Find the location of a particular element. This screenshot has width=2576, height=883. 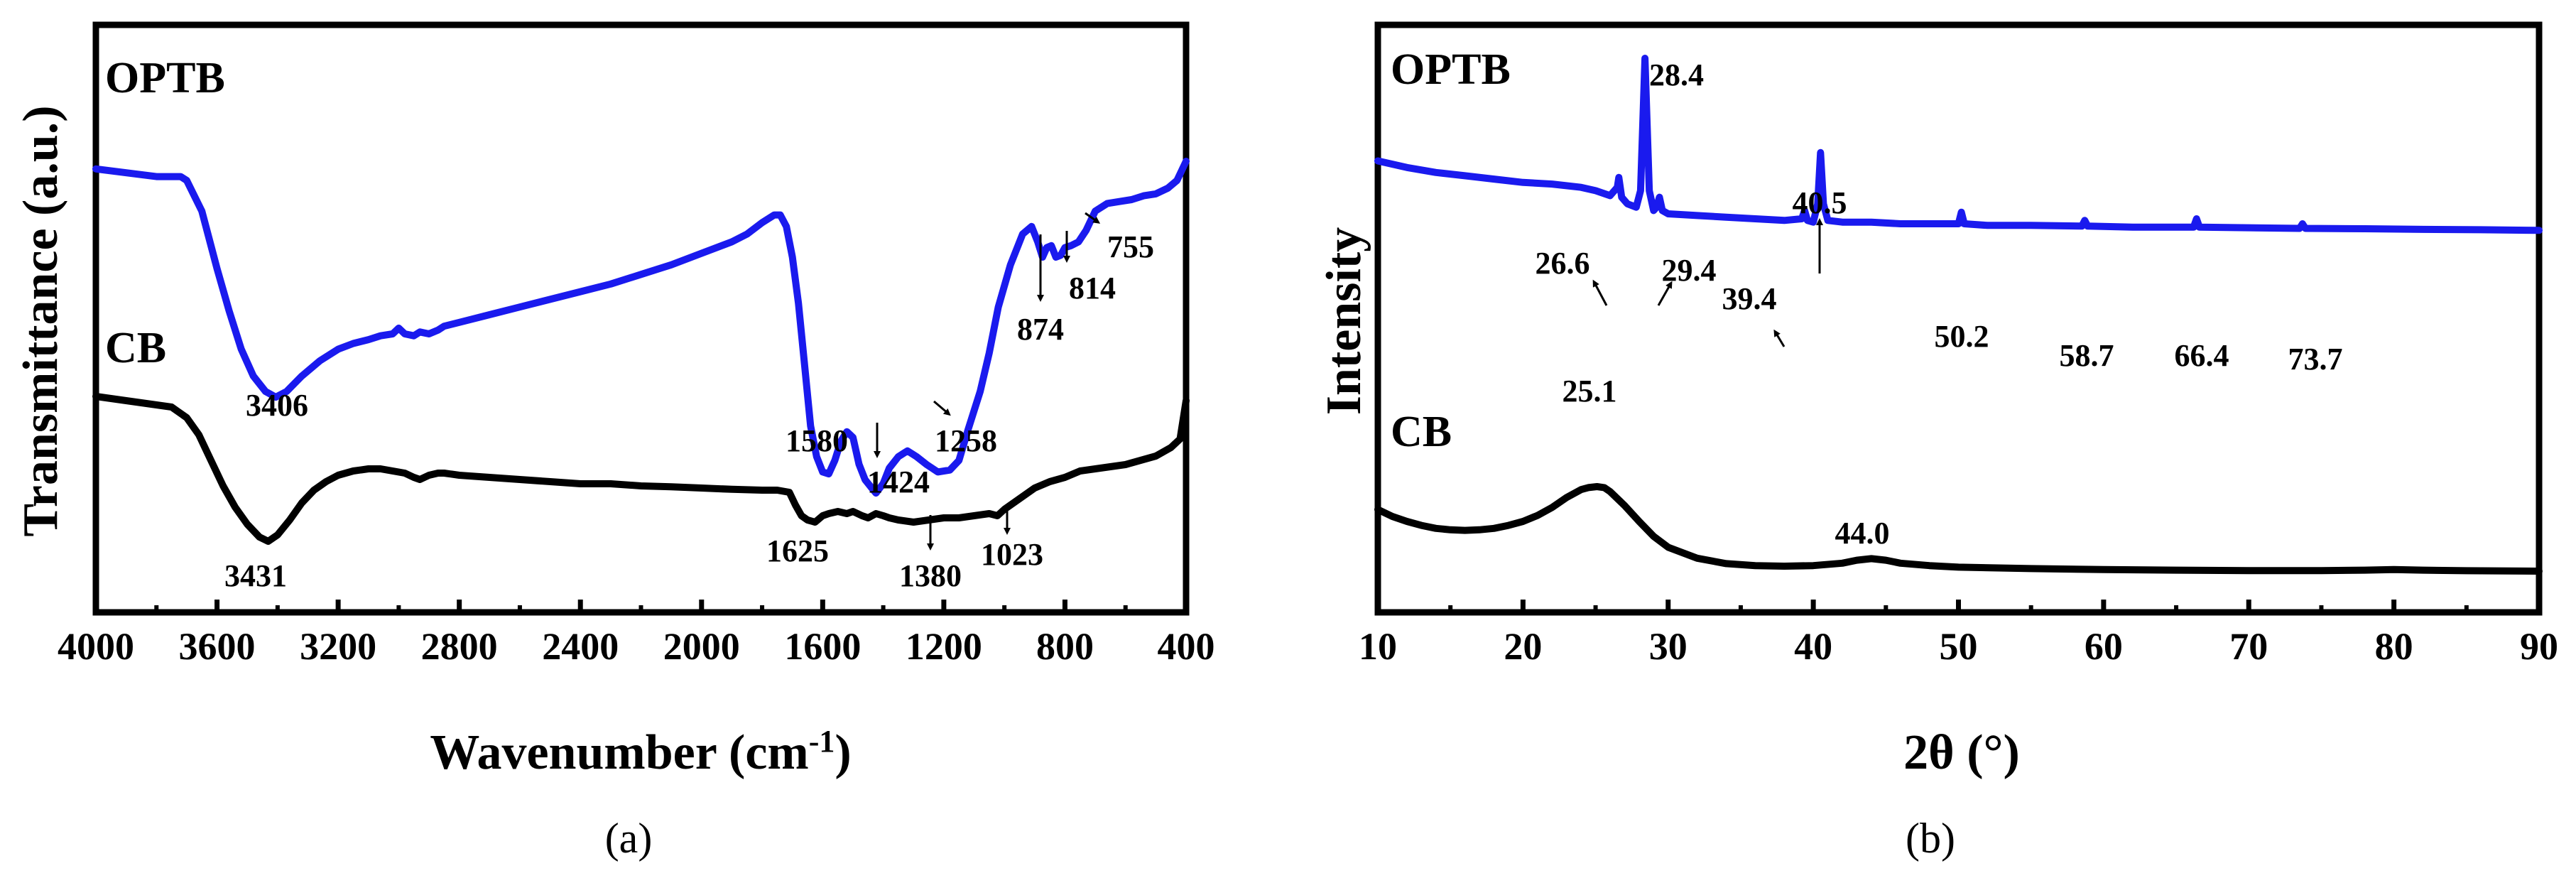

peak-label-29-4: 29.4 is located at coordinates (1690, 270).